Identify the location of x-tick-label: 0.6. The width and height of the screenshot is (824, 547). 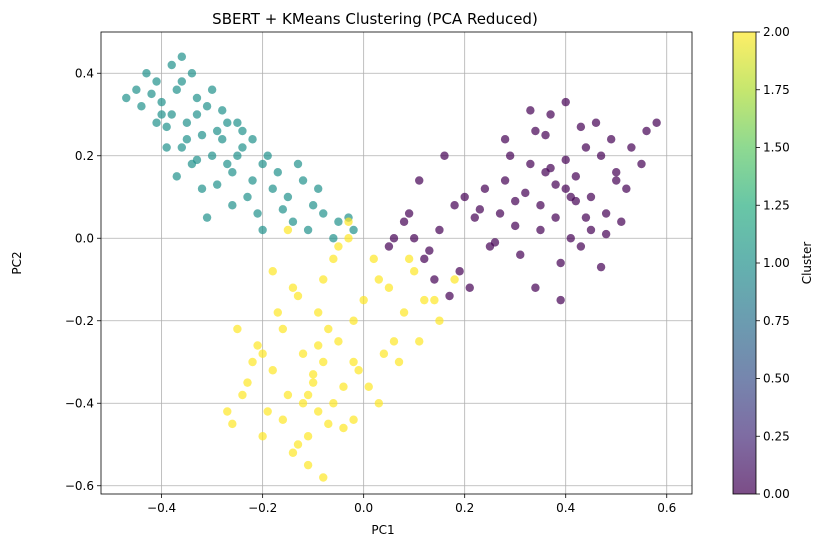
(666, 508).